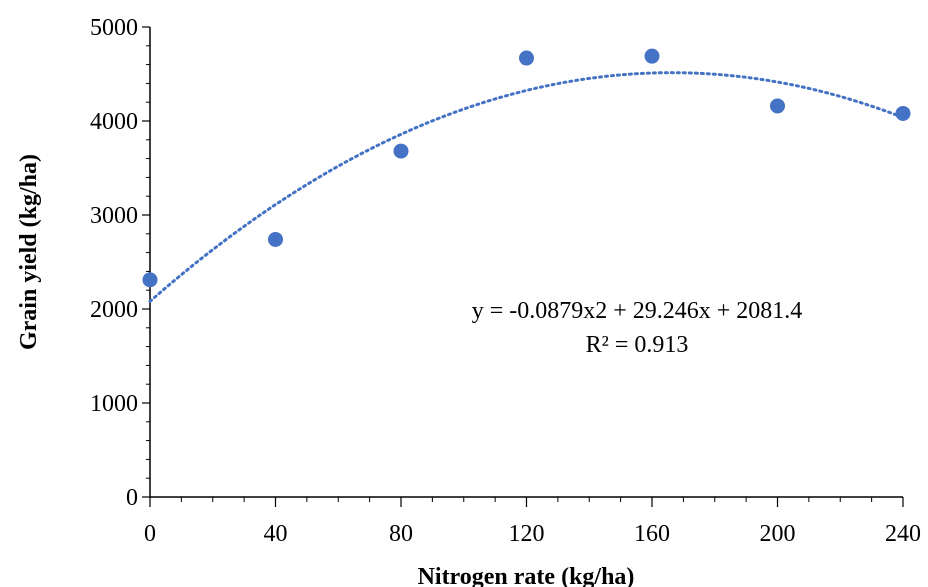  Describe the element at coordinates (114, 122) in the screenshot. I see `y-tick-label: 4000` at that location.